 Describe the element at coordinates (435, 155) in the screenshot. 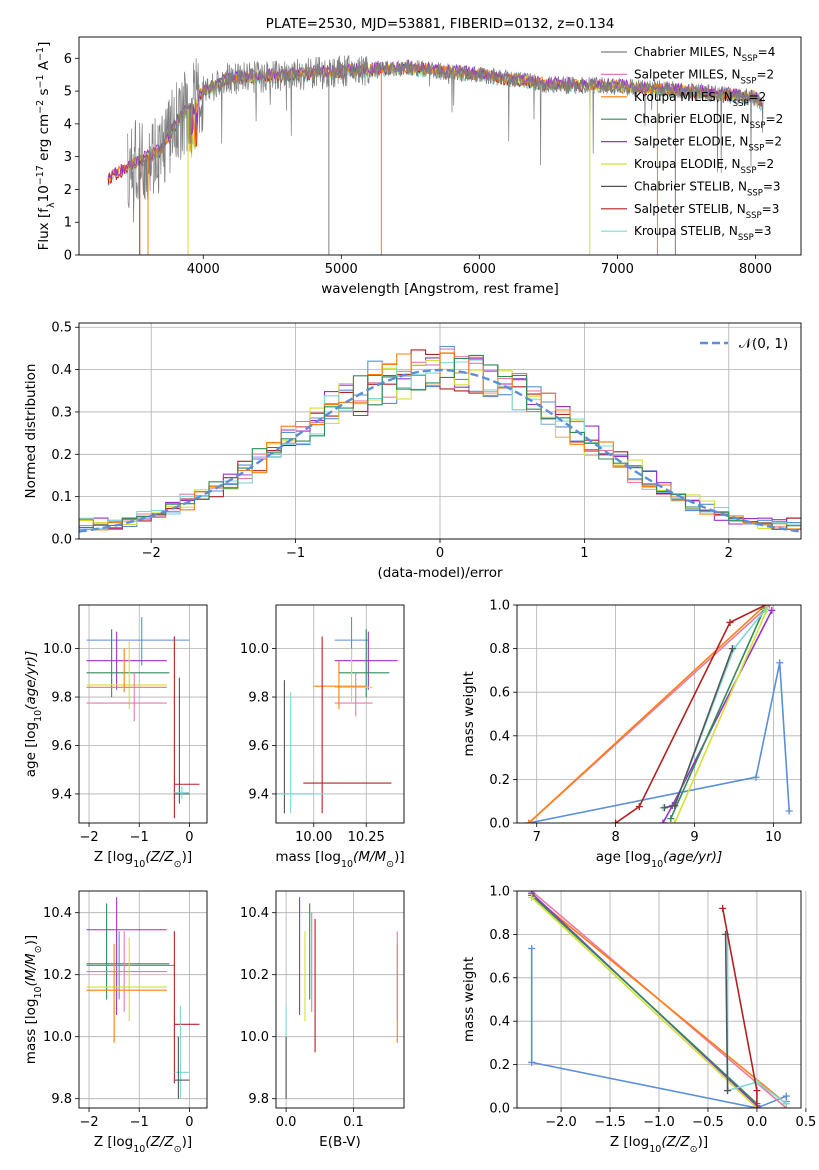

I see `spectrum-group` at that location.